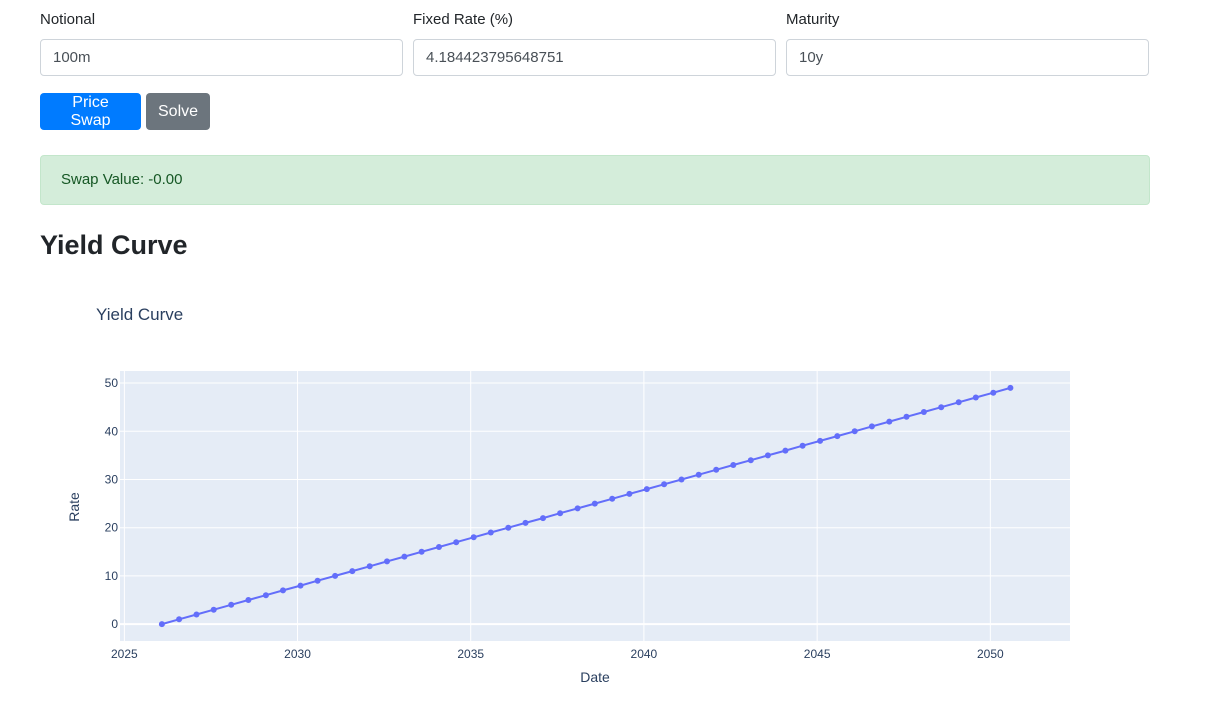 This screenshot has width=1207, height=710. What do you see at coordinates (967, 57) in the screenshot?
I see `maturity-input` at bounding box center [967, 57].